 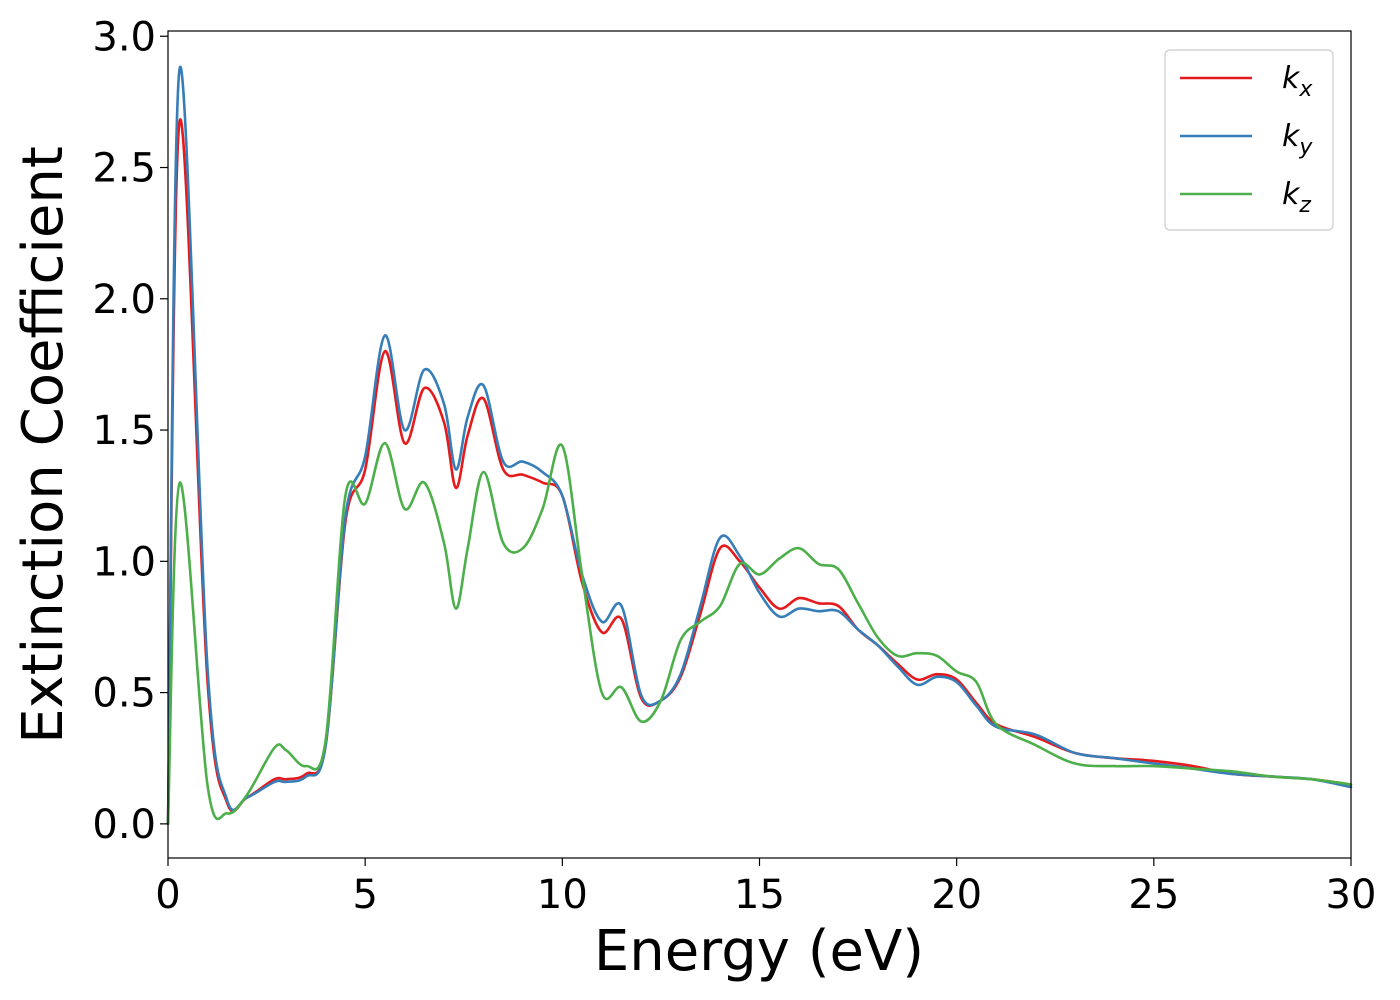 I want to click on x-axis-title: Energy (eV), so click(x=759, y=951).